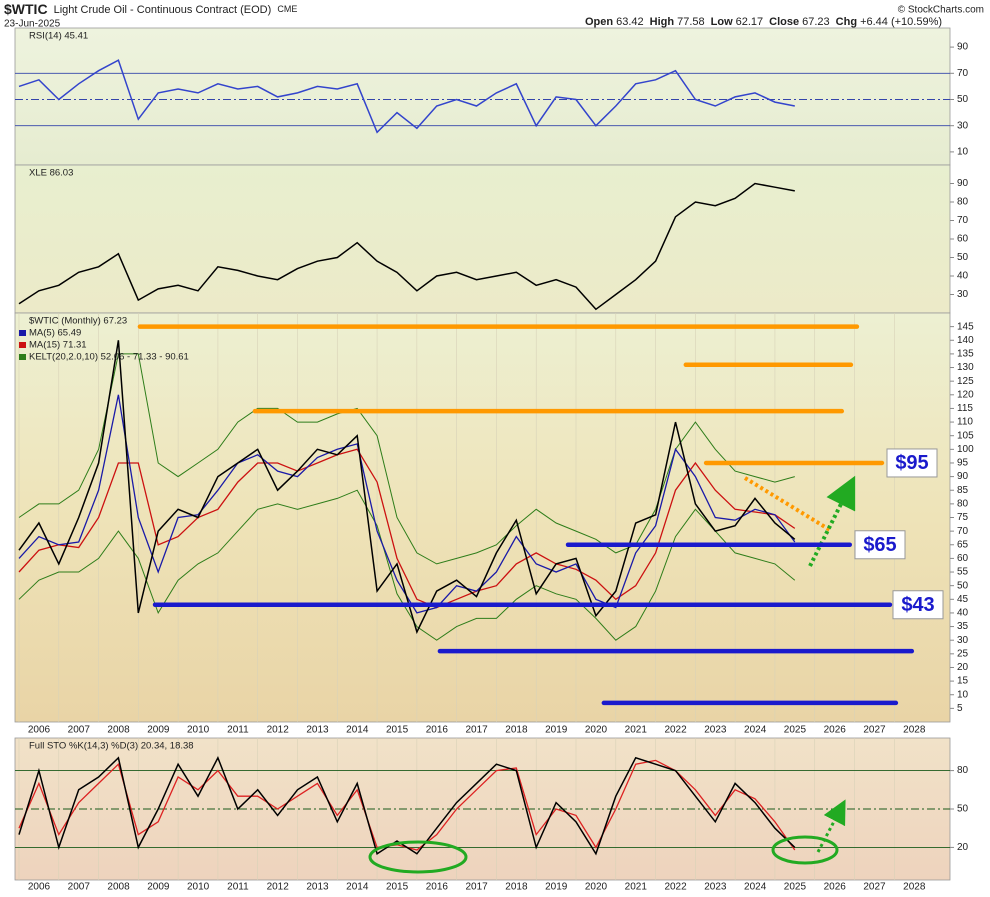  Describe the element at coordinates (965, 381) in the screenshot. I see `y-tick-label: 125` at that location.